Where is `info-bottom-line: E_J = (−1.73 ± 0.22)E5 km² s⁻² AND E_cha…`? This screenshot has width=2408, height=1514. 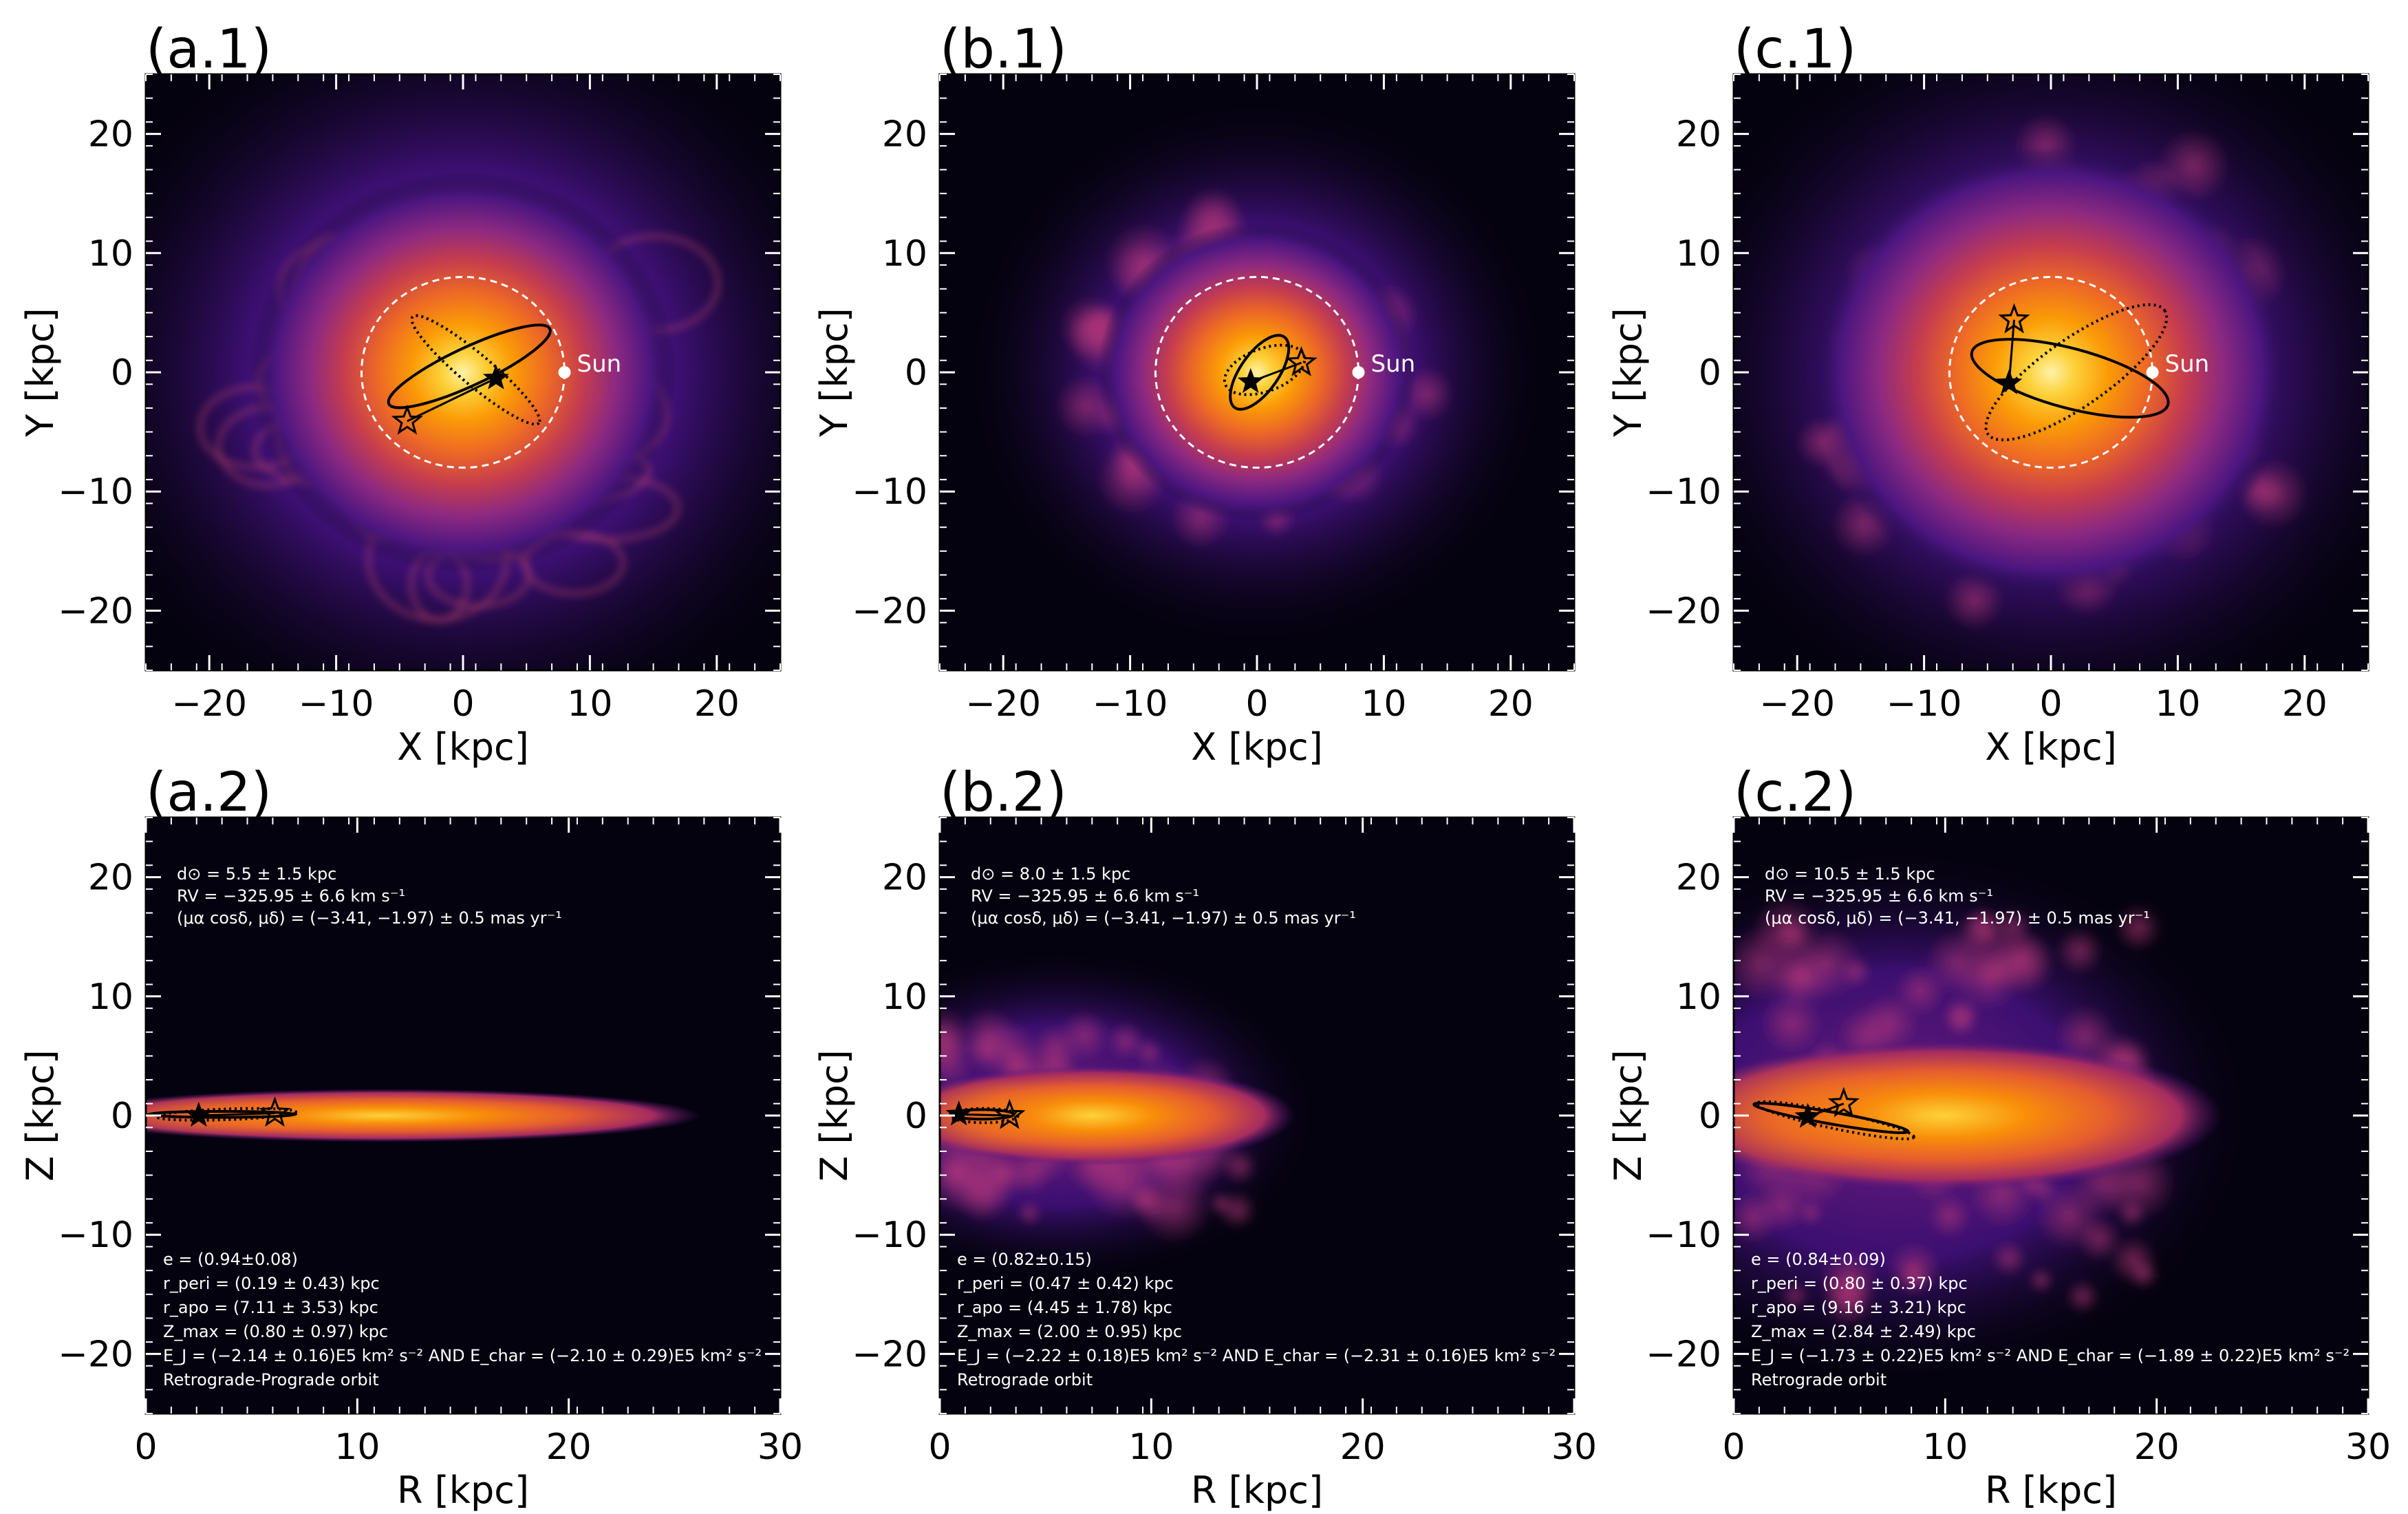 info-bottom-line: E_J = (−1.73 ± 0.22)E5 km² s⁻² AND E_cha… is located at coordinates (2050, 1355).